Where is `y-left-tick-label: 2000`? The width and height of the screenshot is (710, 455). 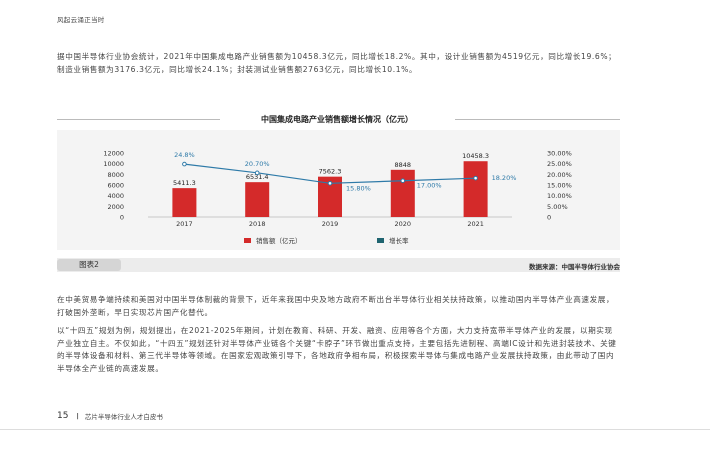
y-left-tick-label: 2000 is located at coordinates (115, 207).